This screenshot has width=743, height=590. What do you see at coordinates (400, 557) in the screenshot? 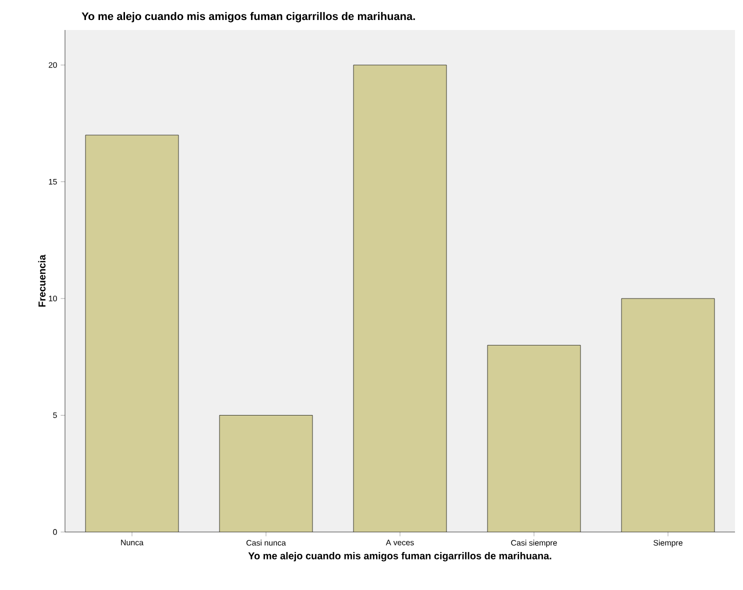
I see `x-axis-title: Yo me alejo cuando mis amigos fuman cigarrillos de marihuana.` at bounding box center [400, 557].